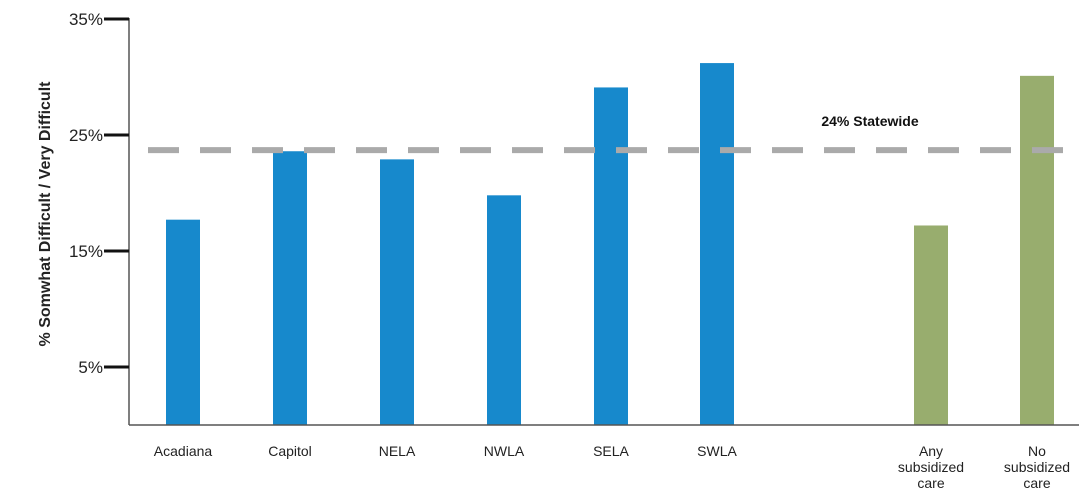 Image resolution: width=1079 pixels, height=498 pixels. I want to click on y-tick-label-35: 35%, so click(86, 19).